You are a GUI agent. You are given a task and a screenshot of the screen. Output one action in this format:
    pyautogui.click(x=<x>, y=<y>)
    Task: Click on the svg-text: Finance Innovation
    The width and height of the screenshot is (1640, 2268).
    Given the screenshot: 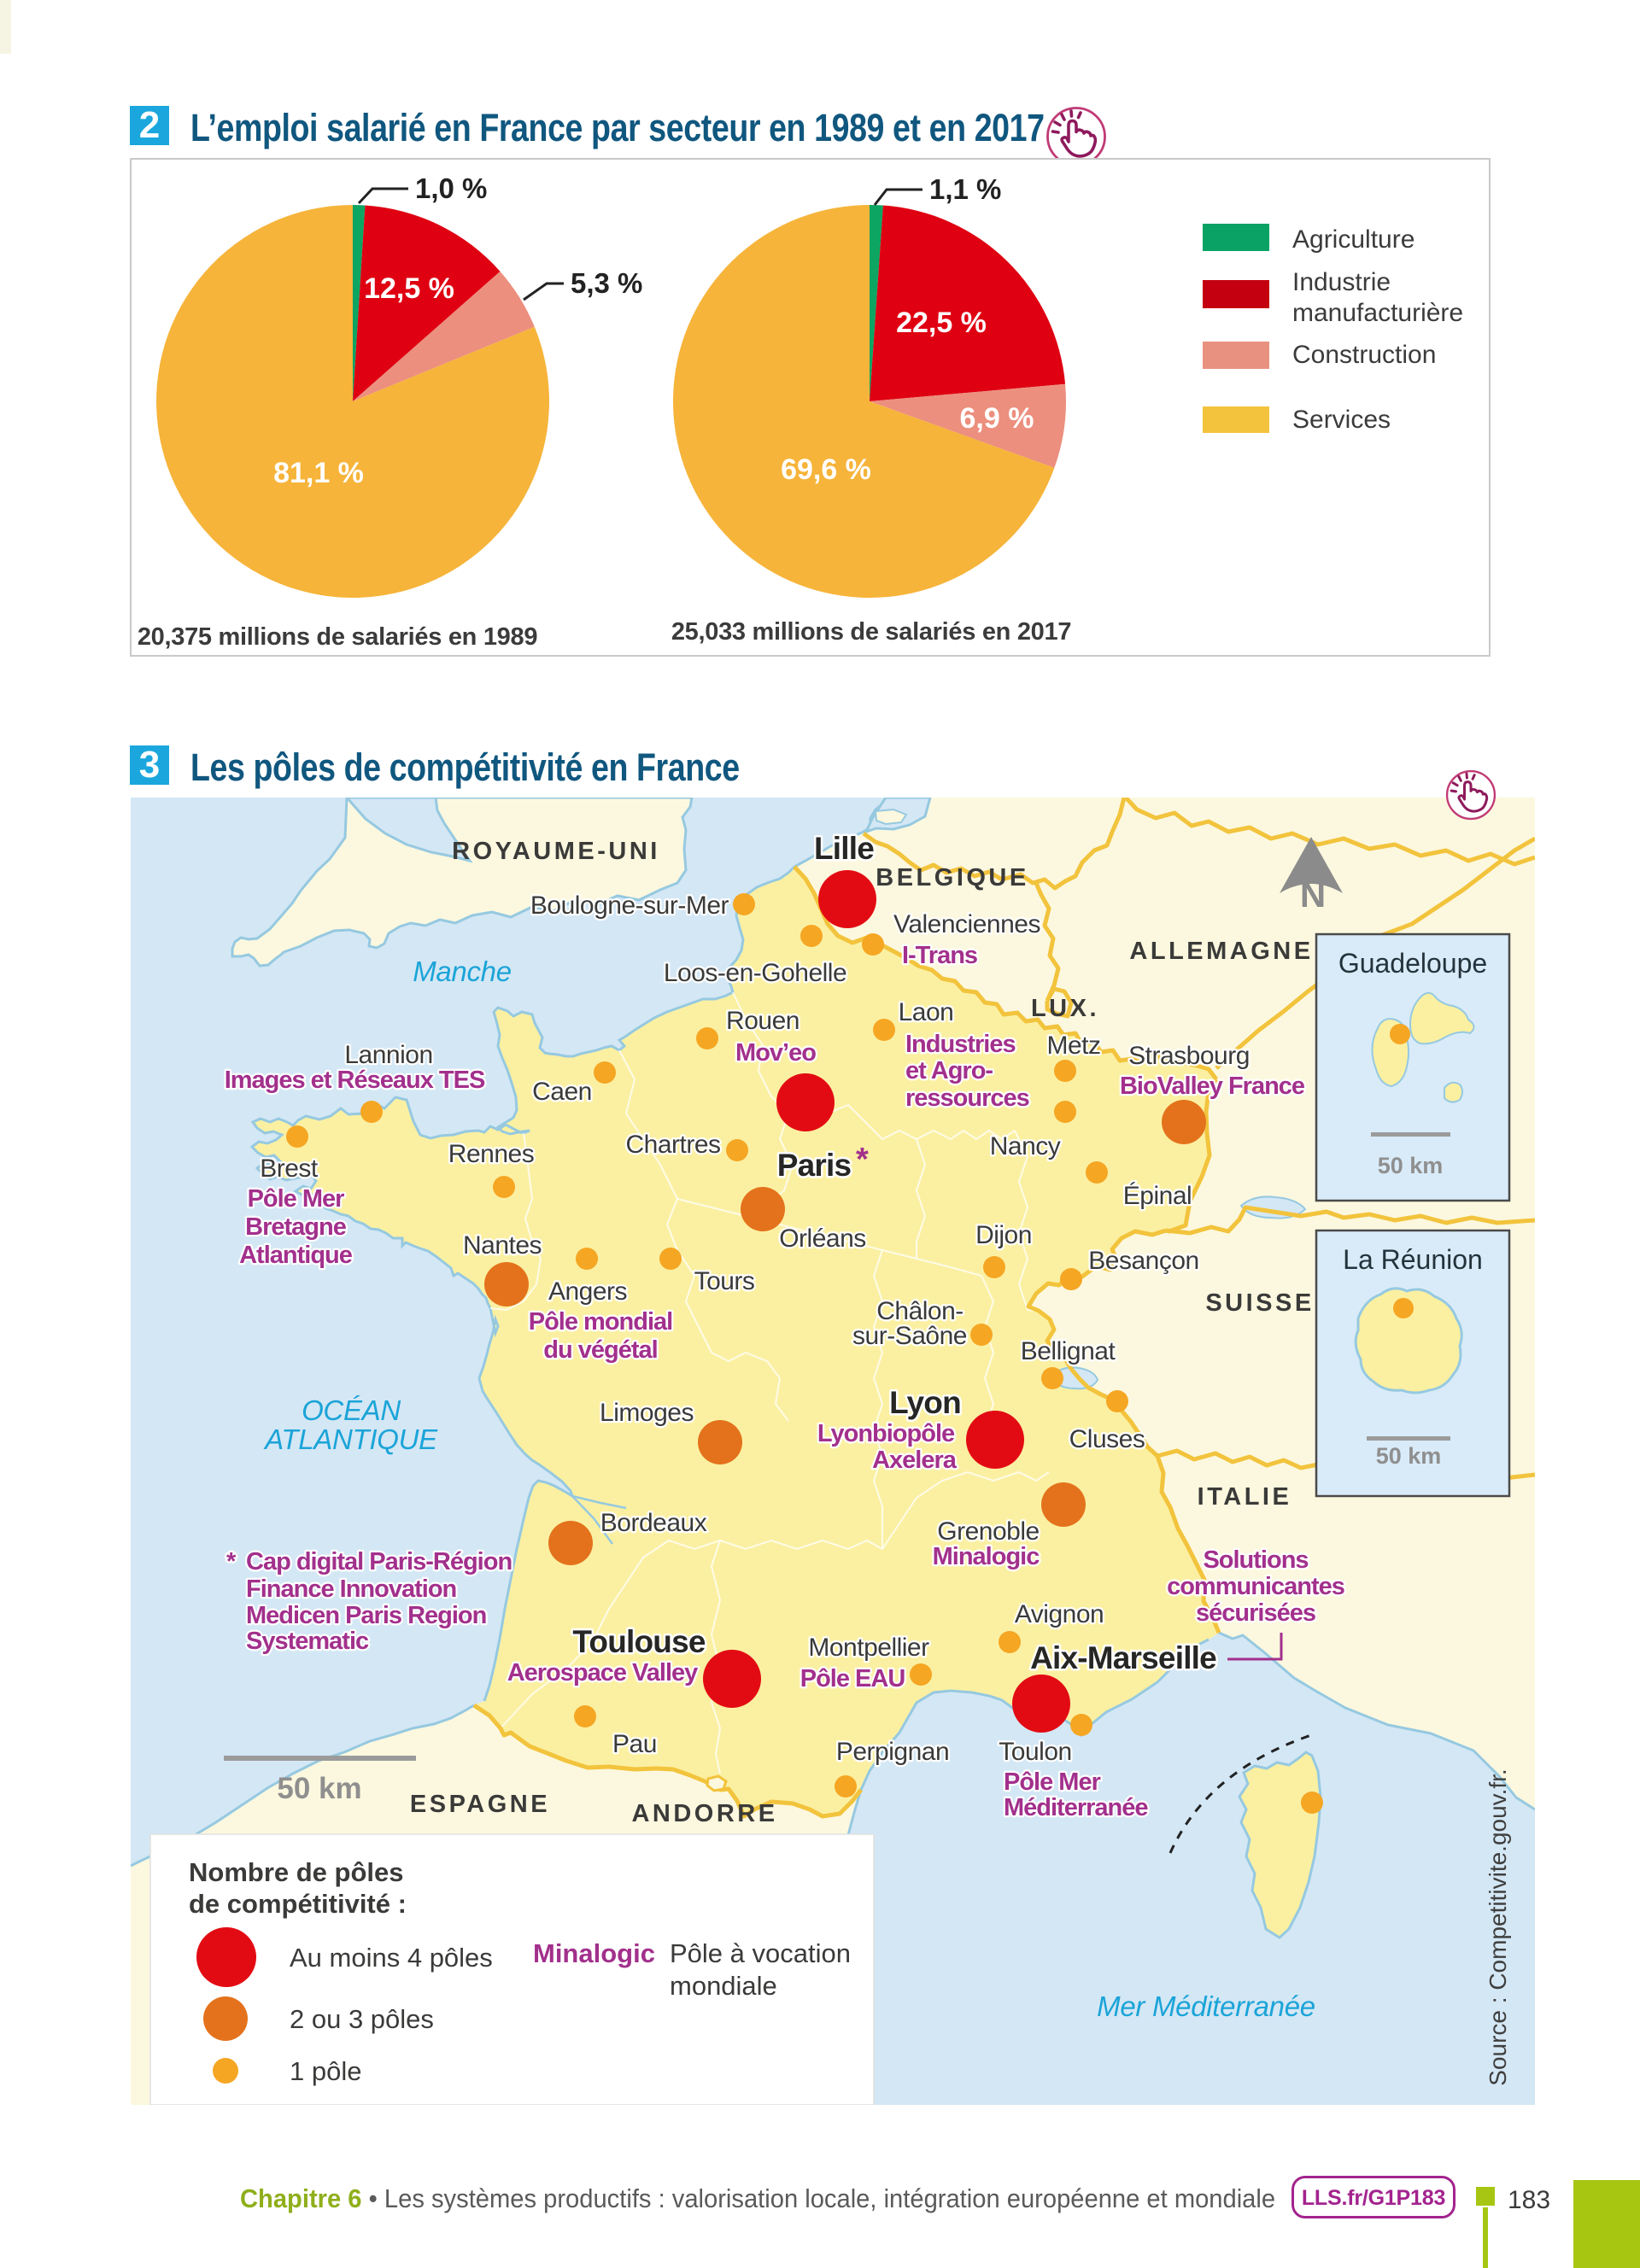 What is the action you would take?
    pyautogui.click(x=351, y=1589)
    